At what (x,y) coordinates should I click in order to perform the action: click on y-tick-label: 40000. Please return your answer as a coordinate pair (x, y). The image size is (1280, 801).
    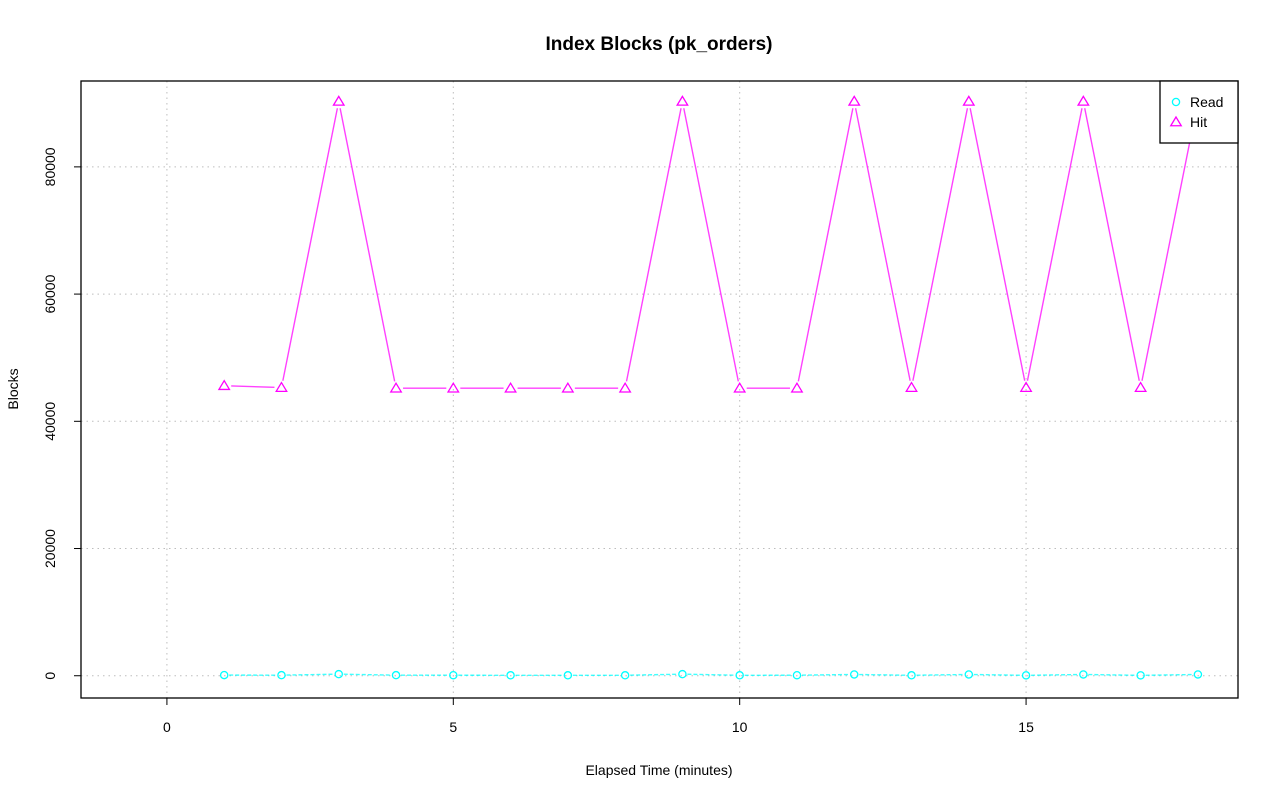
    Looking at the image, I should click on (50, 421).